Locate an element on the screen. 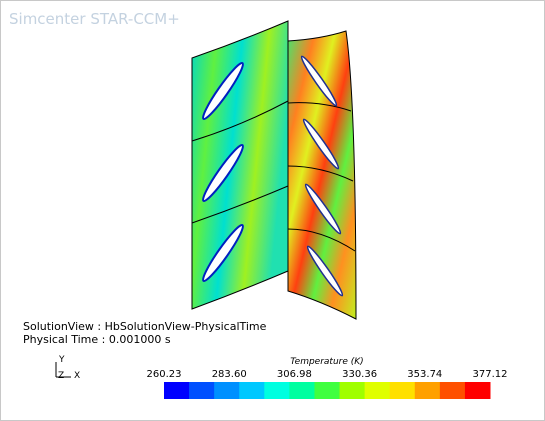  app-title: Simcenter STAR-CCM+ is located at coordinates (94, 19).